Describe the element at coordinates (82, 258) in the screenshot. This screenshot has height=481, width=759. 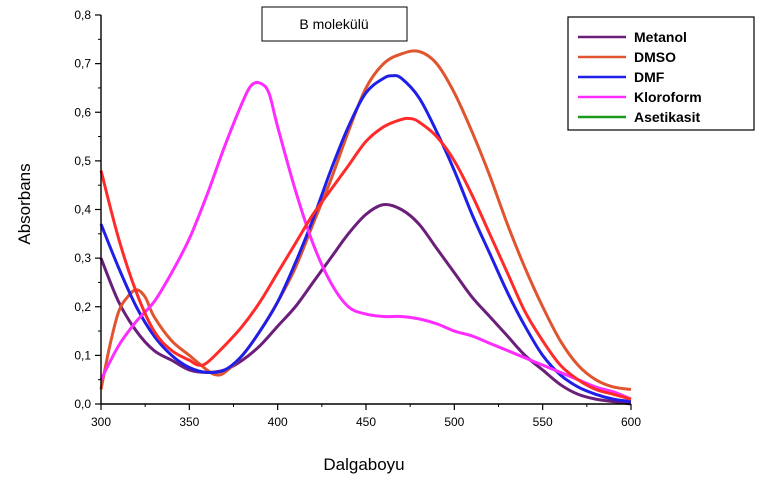
I see `y-tick-label: 0,3` at that location.